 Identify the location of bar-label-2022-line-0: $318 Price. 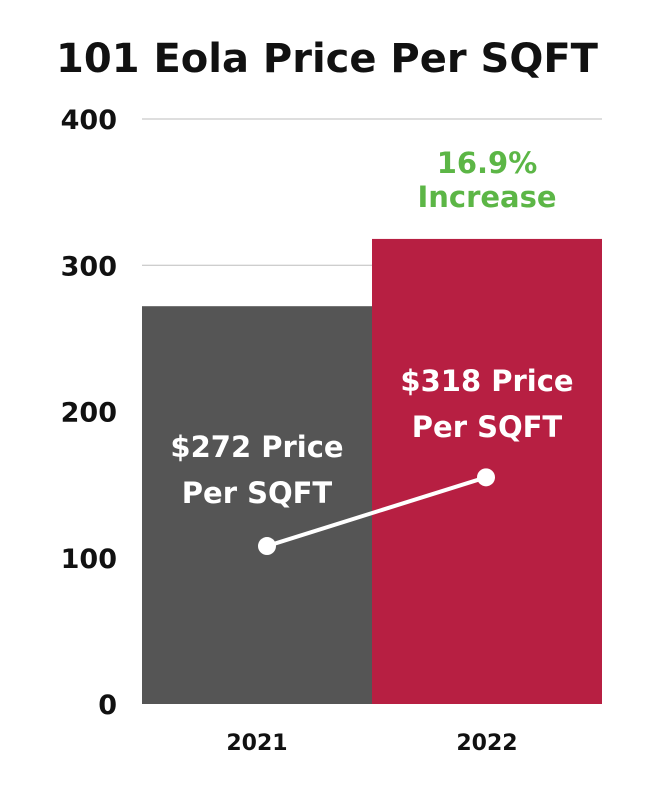
(486, 381).